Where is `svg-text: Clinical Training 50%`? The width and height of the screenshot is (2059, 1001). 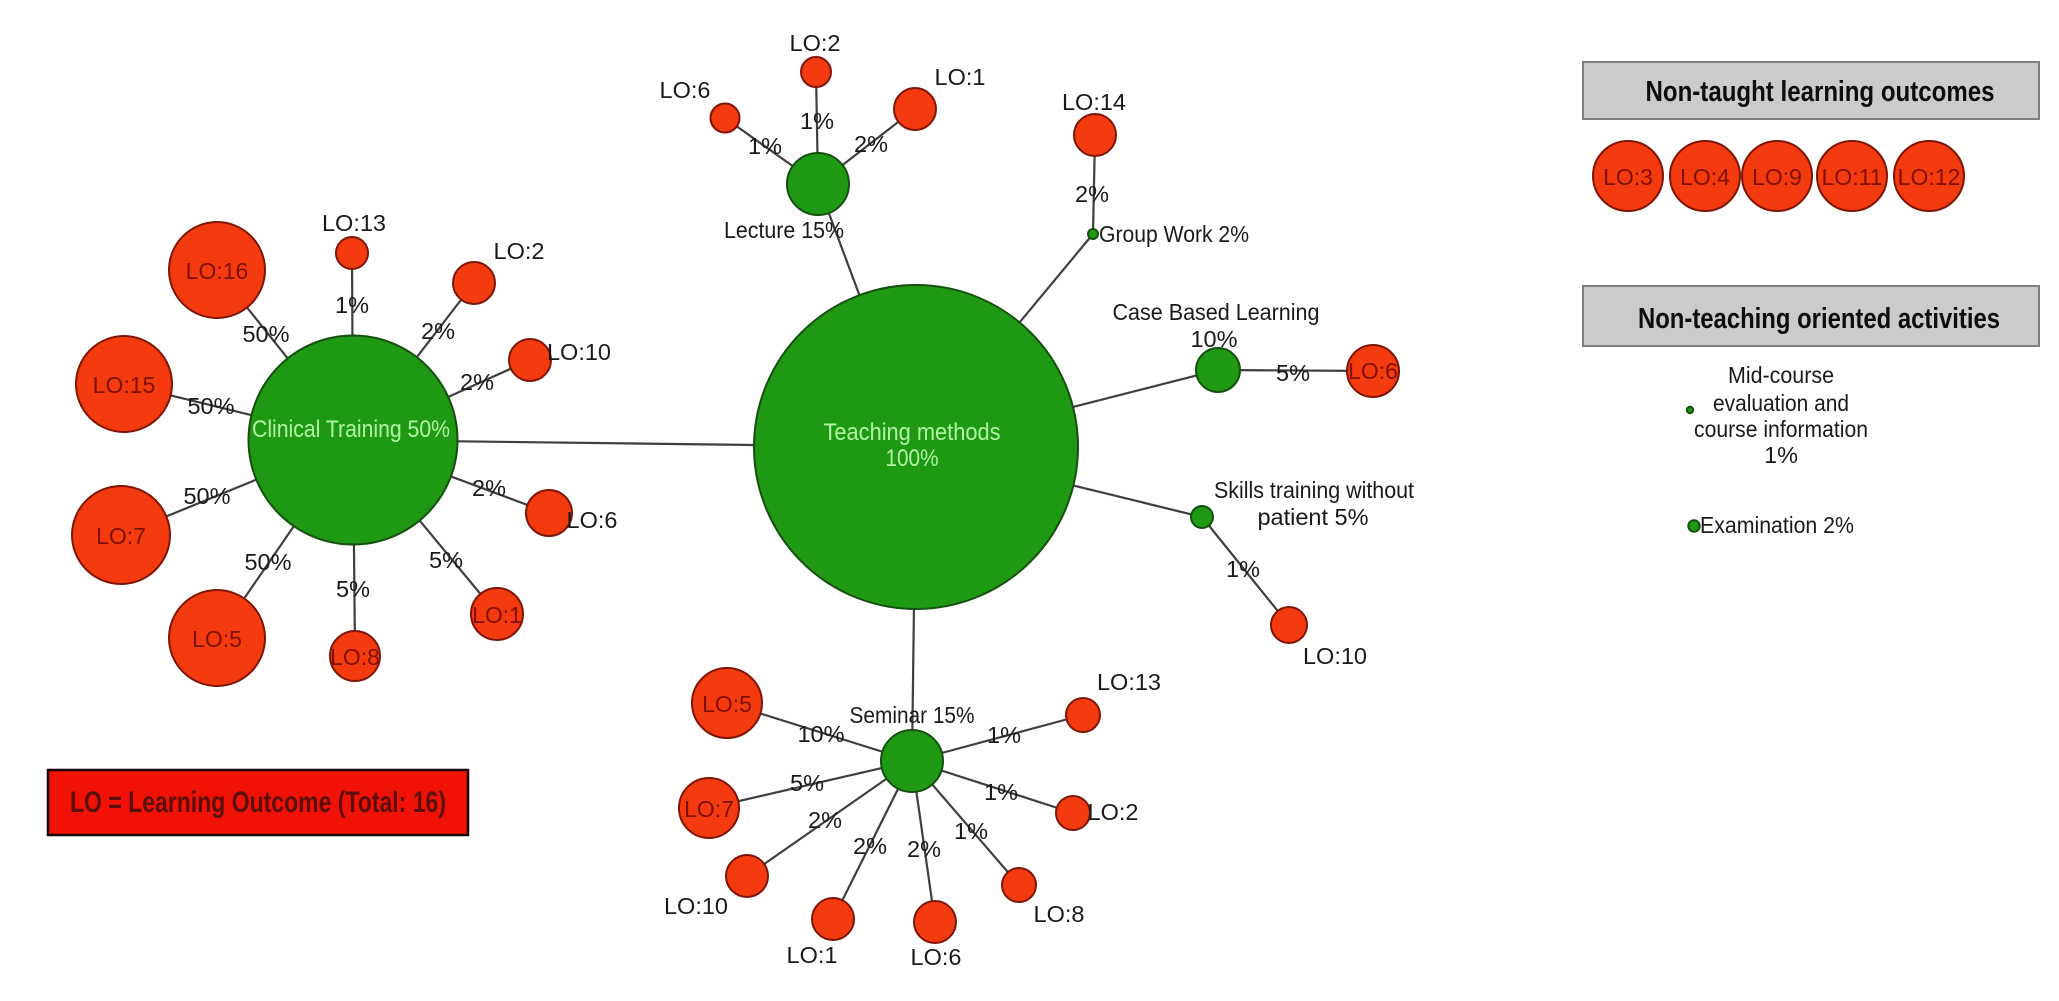 svg-text: Clinical Training 50% is located at coordinates (351, 429).